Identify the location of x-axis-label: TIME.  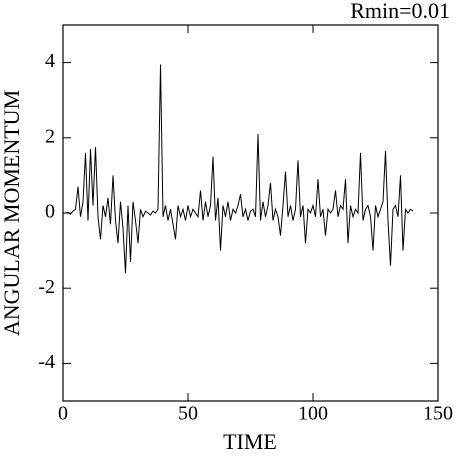
(250, 441).